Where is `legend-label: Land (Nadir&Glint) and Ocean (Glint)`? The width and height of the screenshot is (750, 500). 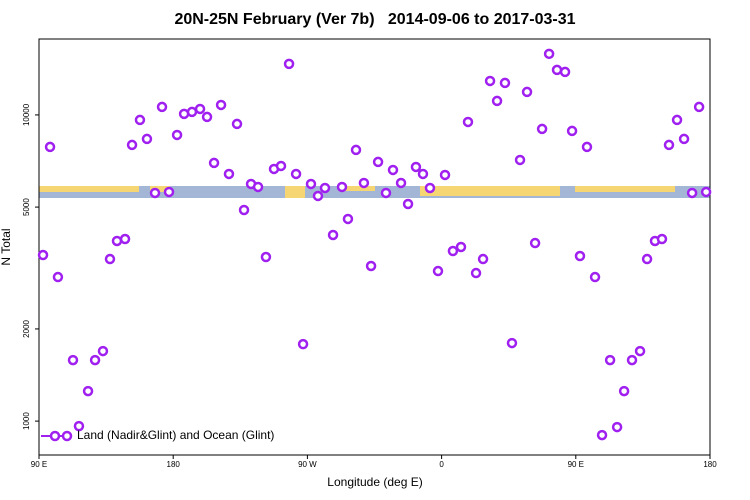
legend-label: Land (Nadir&Glint) and Ocean (Glint) is located at coordinates (175, 435).